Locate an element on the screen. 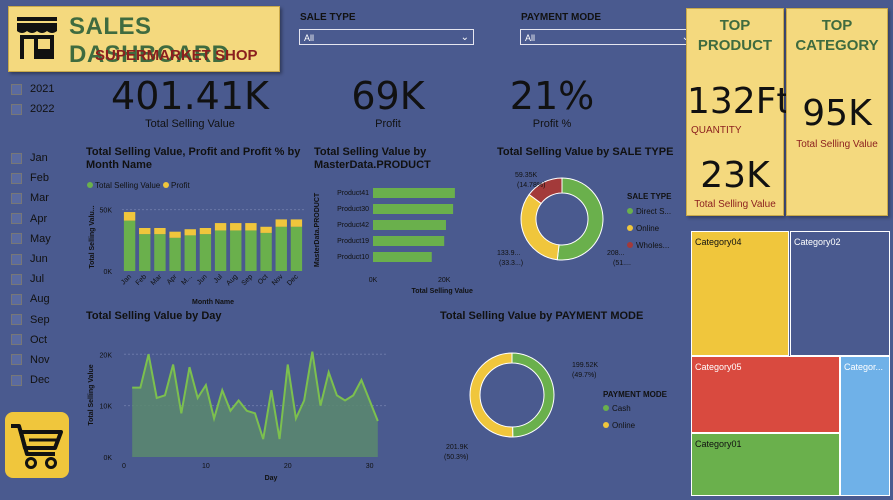 This screenshot has height=500, width=893. month-item-may: May is located at coordinates (31, 243).